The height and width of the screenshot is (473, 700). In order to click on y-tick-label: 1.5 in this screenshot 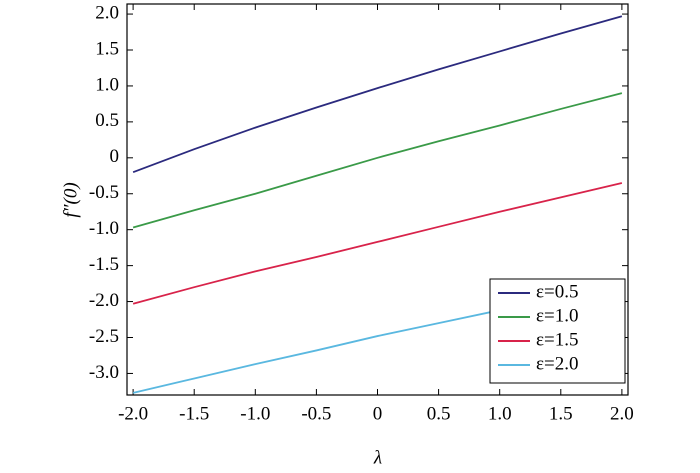, I will do `click(107, 48)`.